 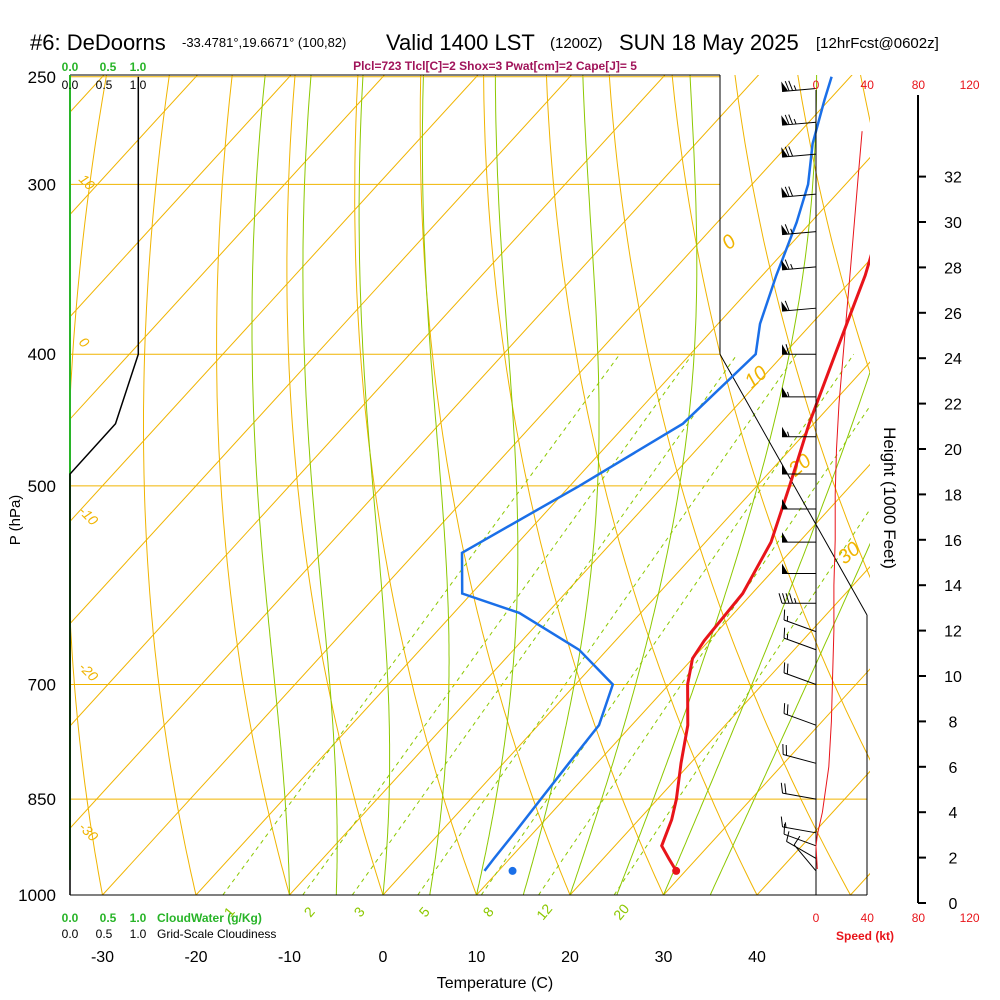 What do you see at coordinates (104, 85) in the screenshot?
I see `cloudiness-top-tick: 0.5` at bounding box center [104, 85].